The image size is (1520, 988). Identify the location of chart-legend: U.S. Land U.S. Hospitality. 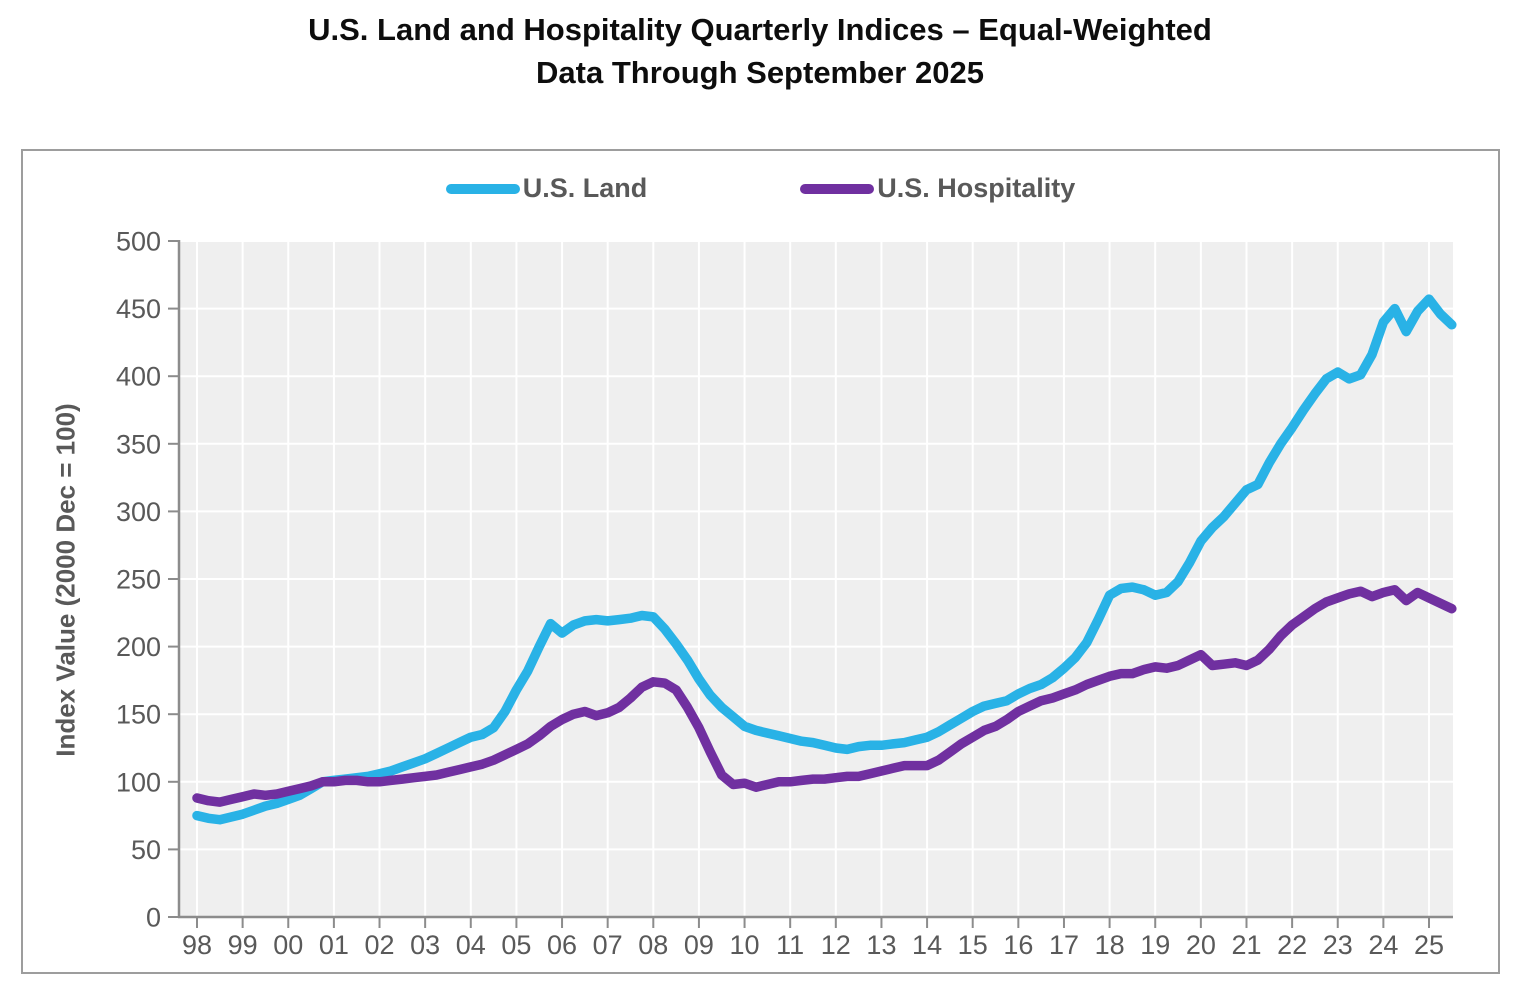
(760, 188).